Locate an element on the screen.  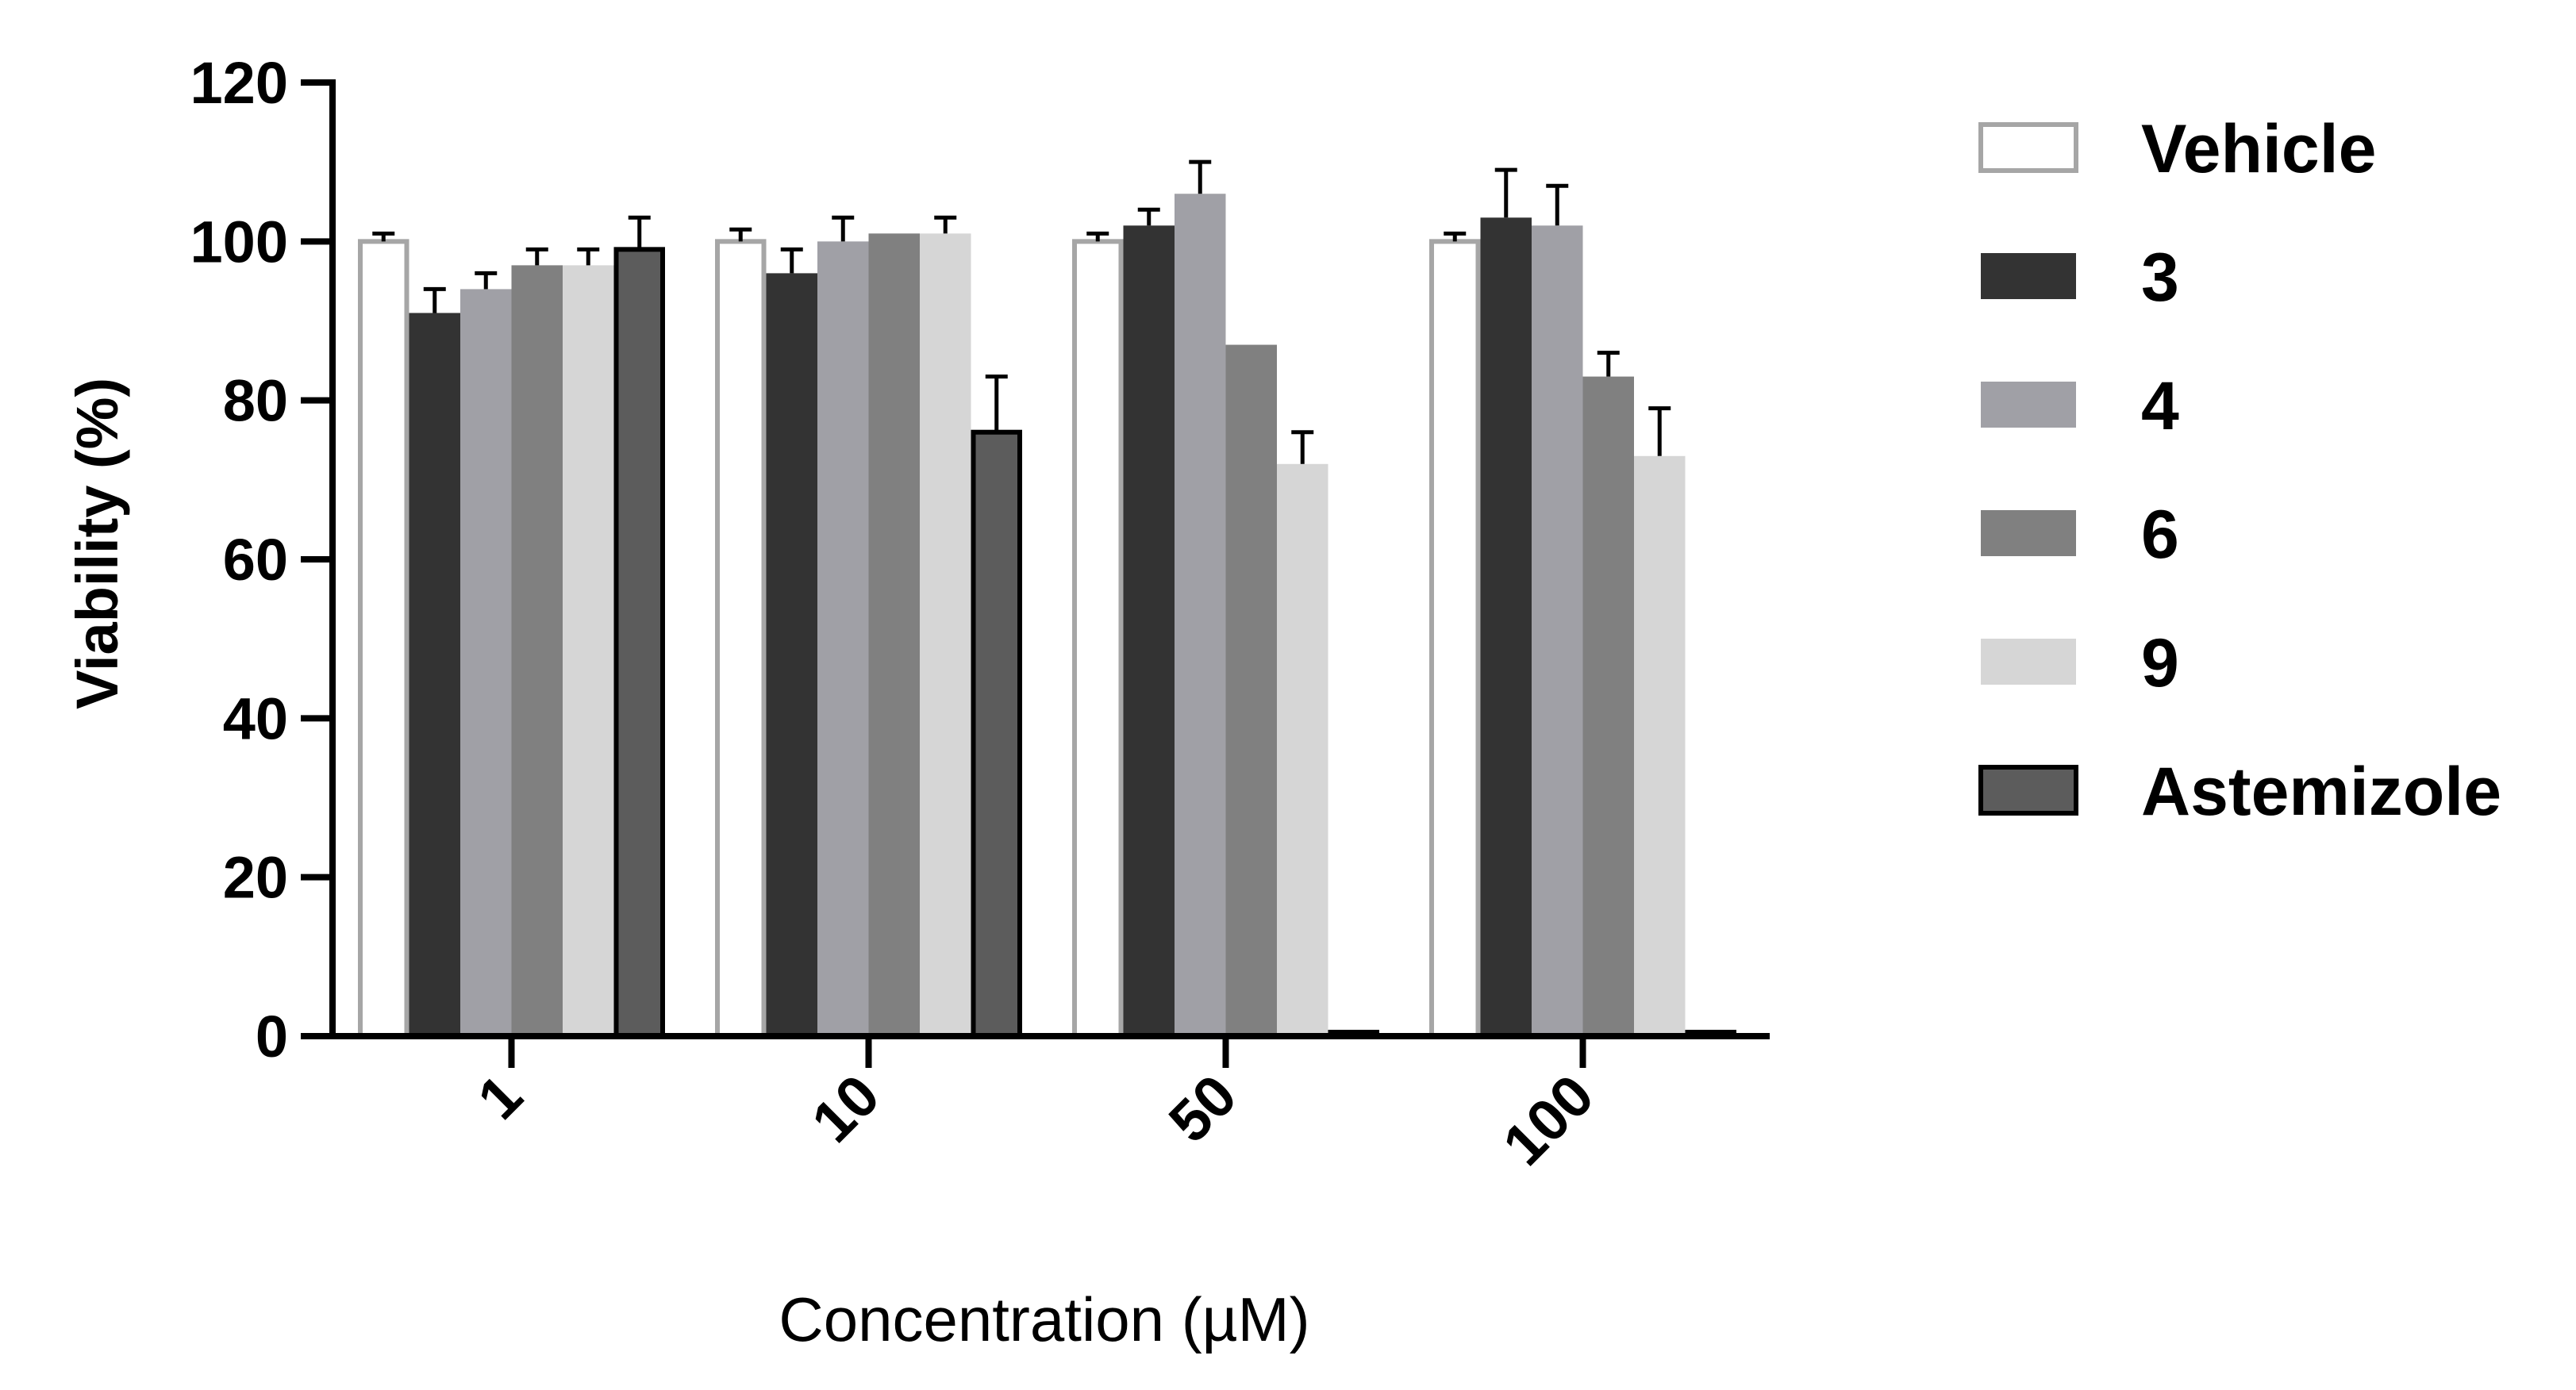
y-tick-label-0: 0 is located at coordinates (272, 1037).